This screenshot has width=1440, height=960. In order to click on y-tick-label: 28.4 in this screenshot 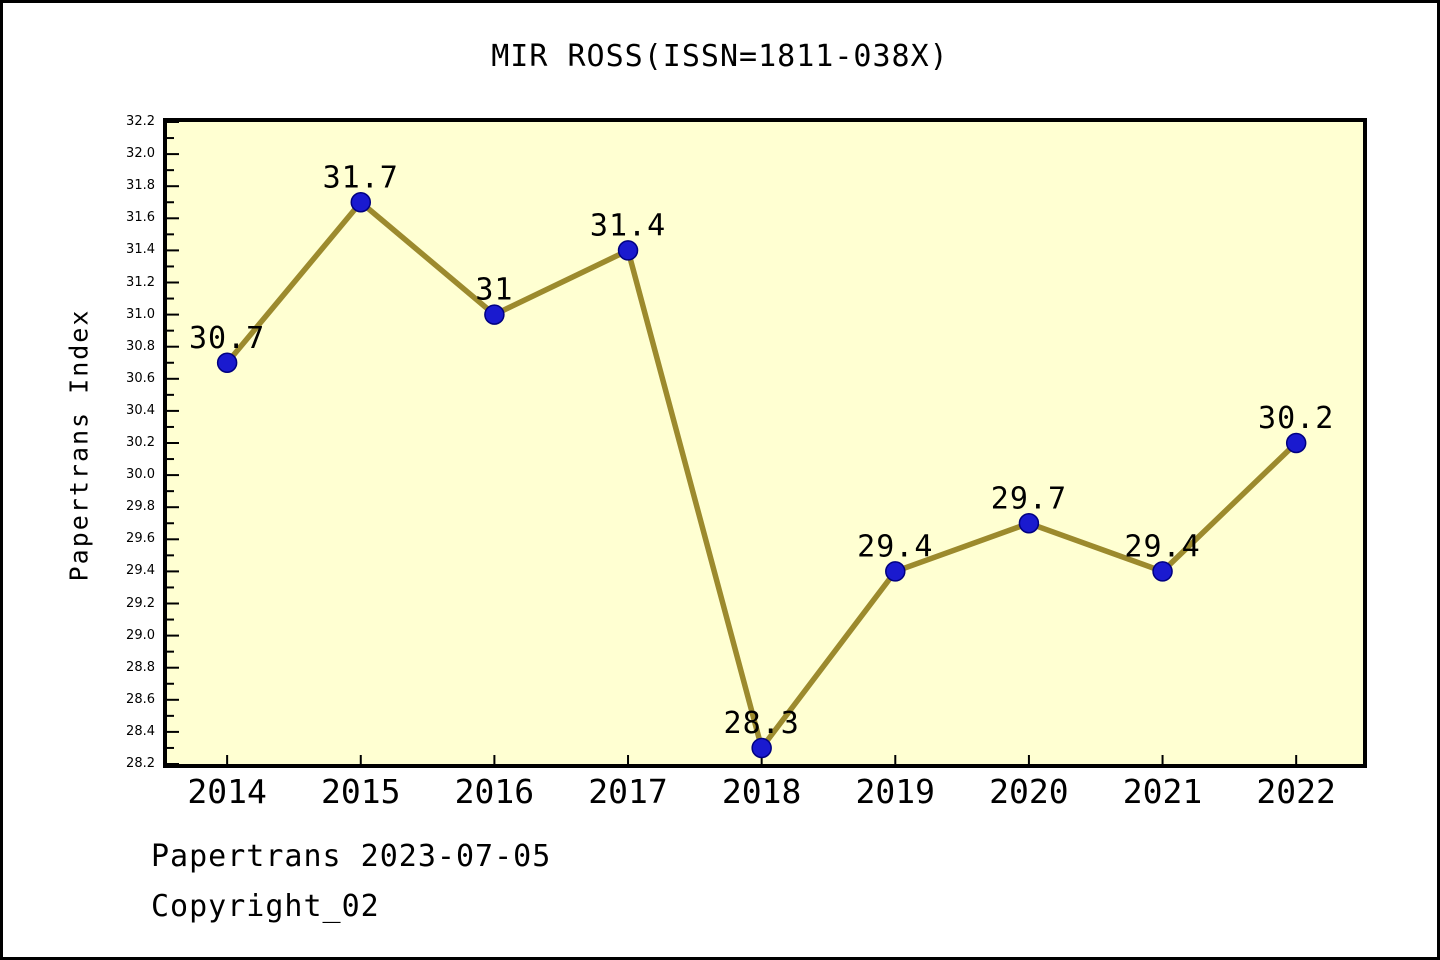, I will do `click(140, 731)`.